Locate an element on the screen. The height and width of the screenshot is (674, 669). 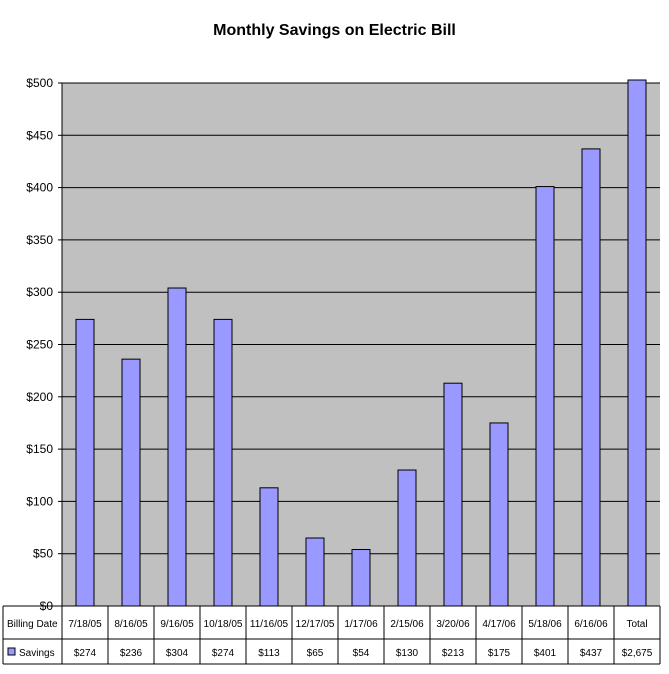
legend-key is located at coordinates (11, 651).